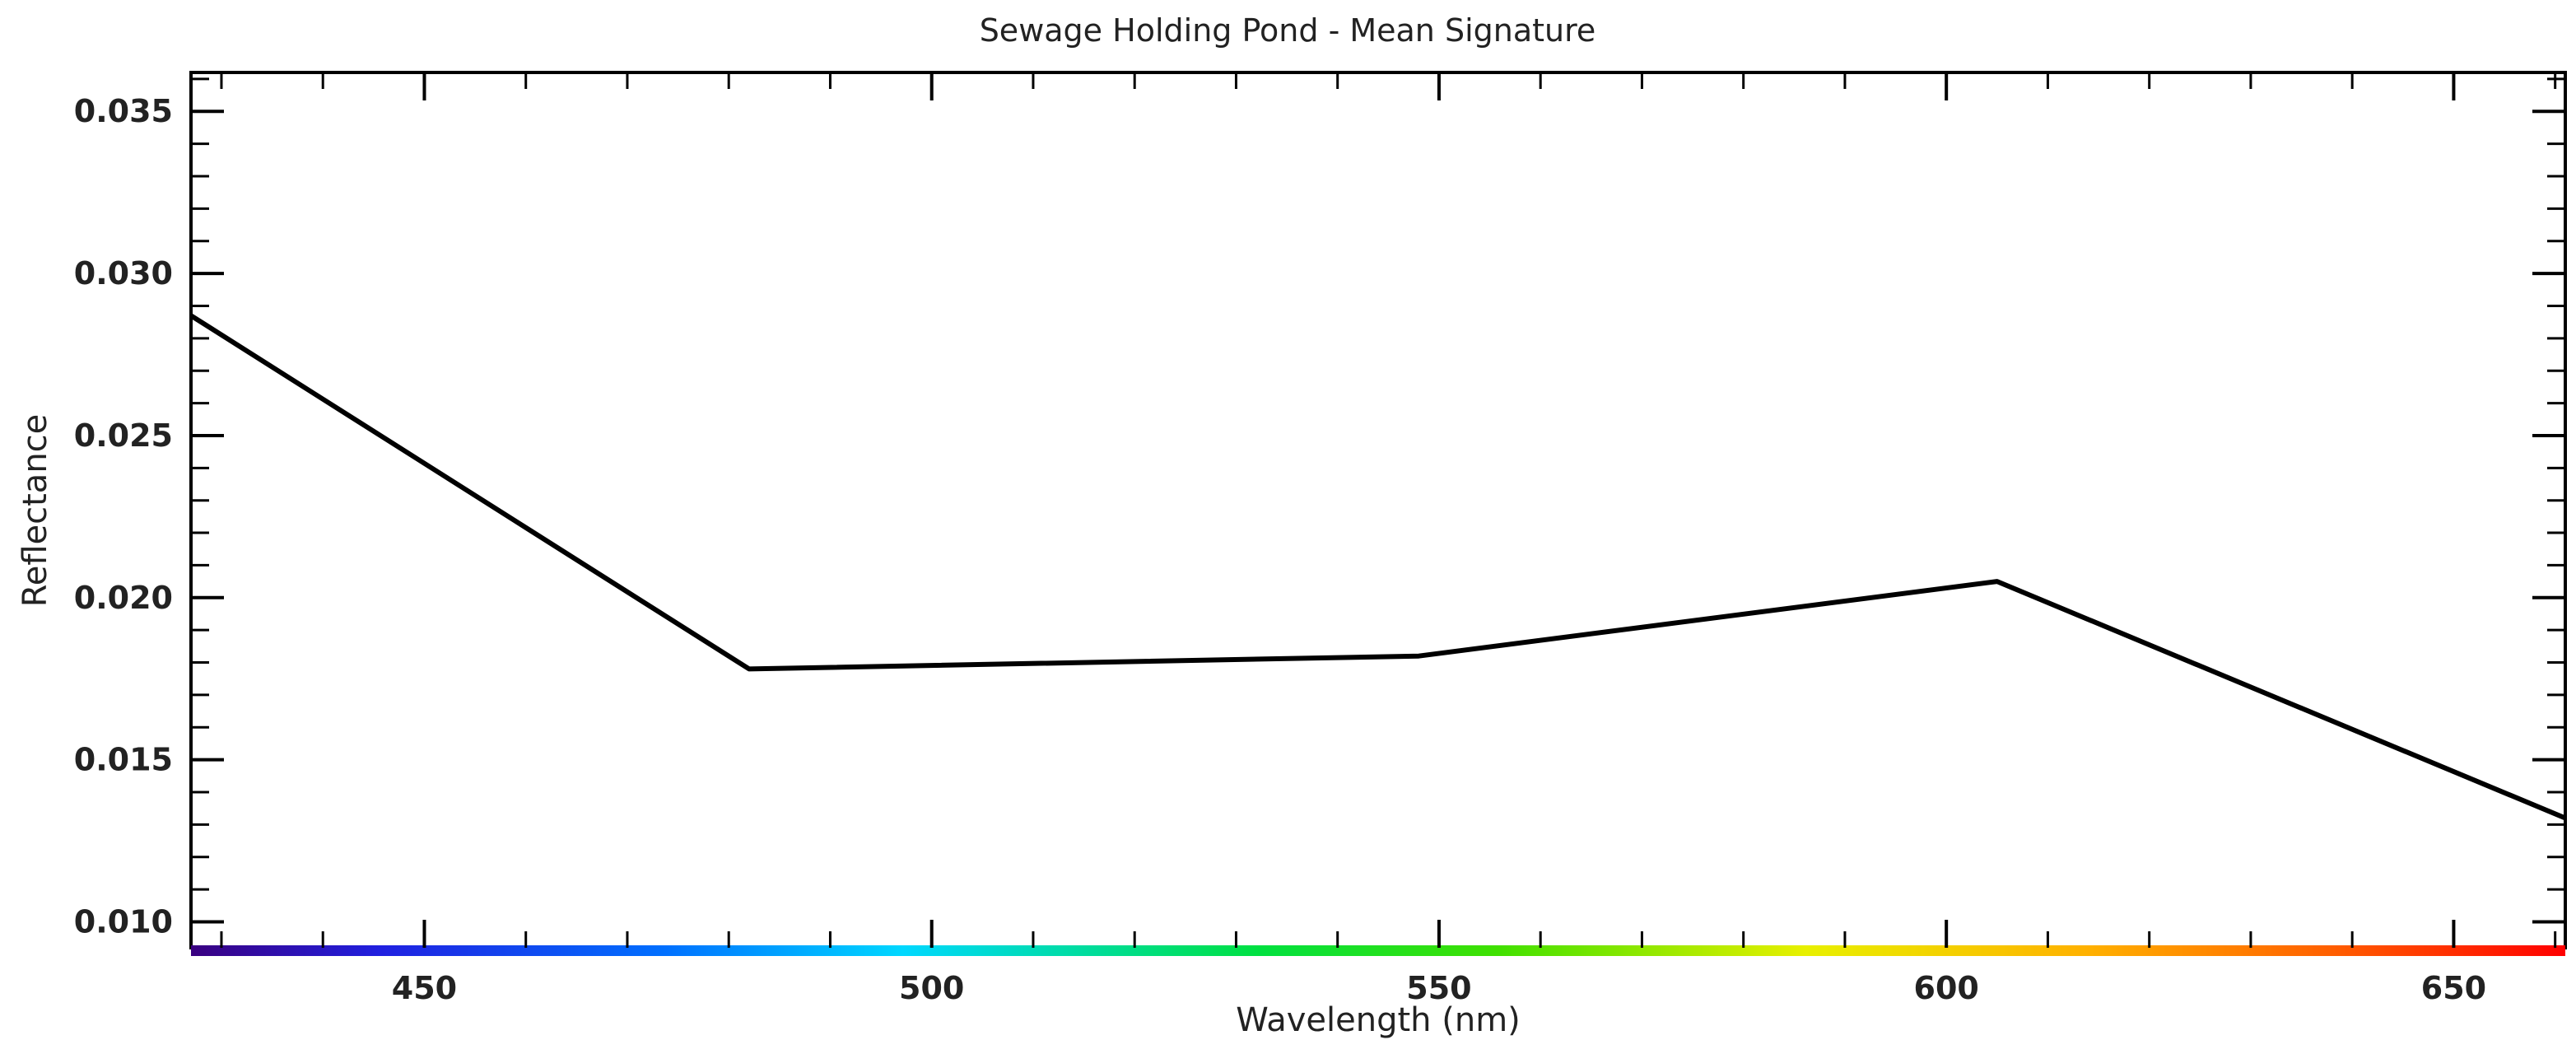 The image size is (2576, 1054). I want to click on y-tick-label: 0.030, so click(123, 273).